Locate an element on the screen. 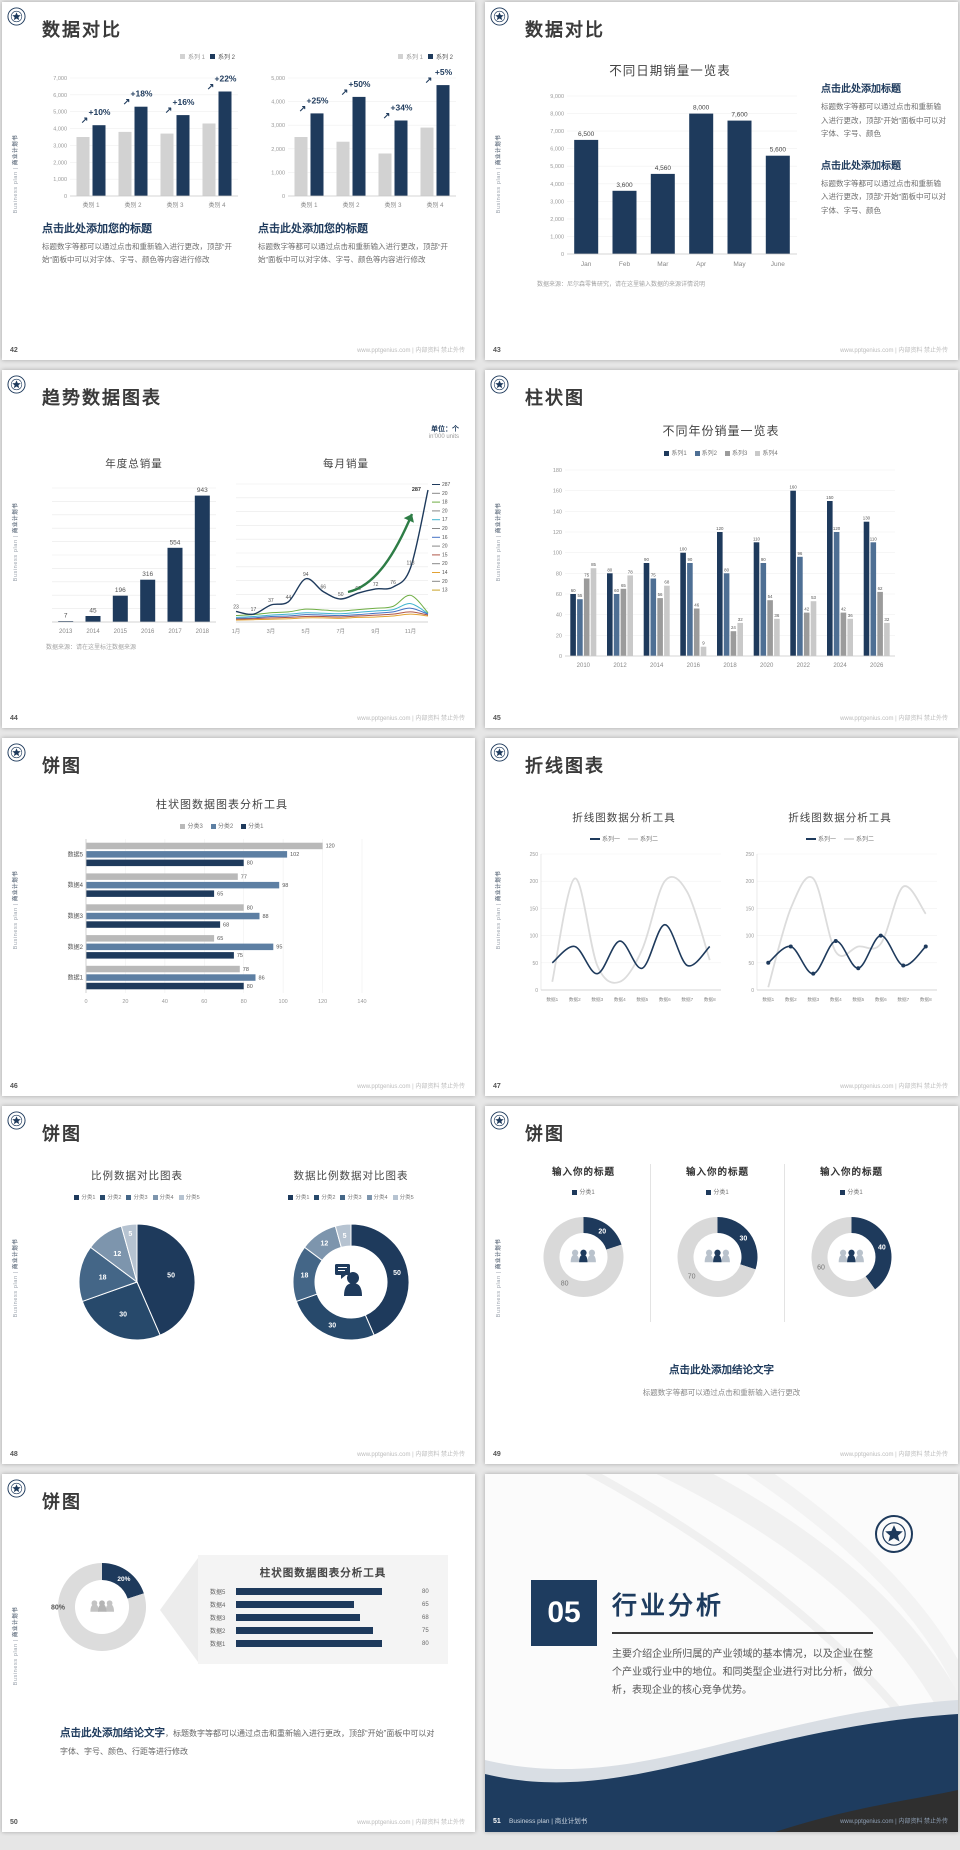 This screenshot has width=960, height=1850. svg-text: +34% is located at coordinates (402, 107).